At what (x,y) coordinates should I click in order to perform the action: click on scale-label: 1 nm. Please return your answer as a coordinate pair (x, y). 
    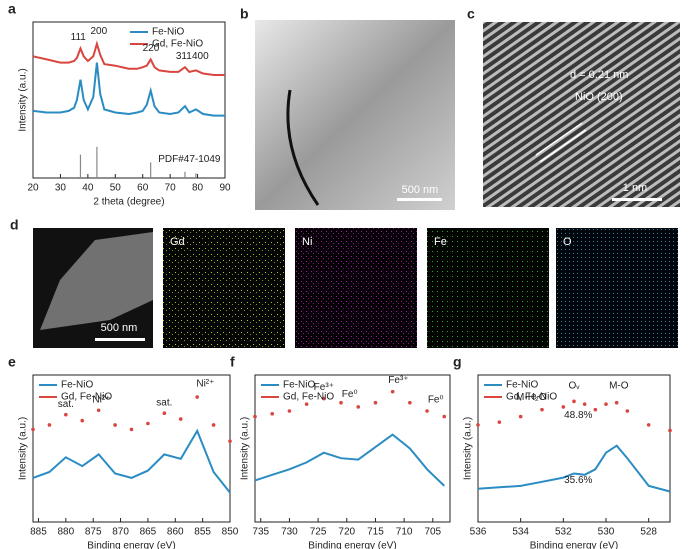
    Looking at the image, I should click on (635, 188).